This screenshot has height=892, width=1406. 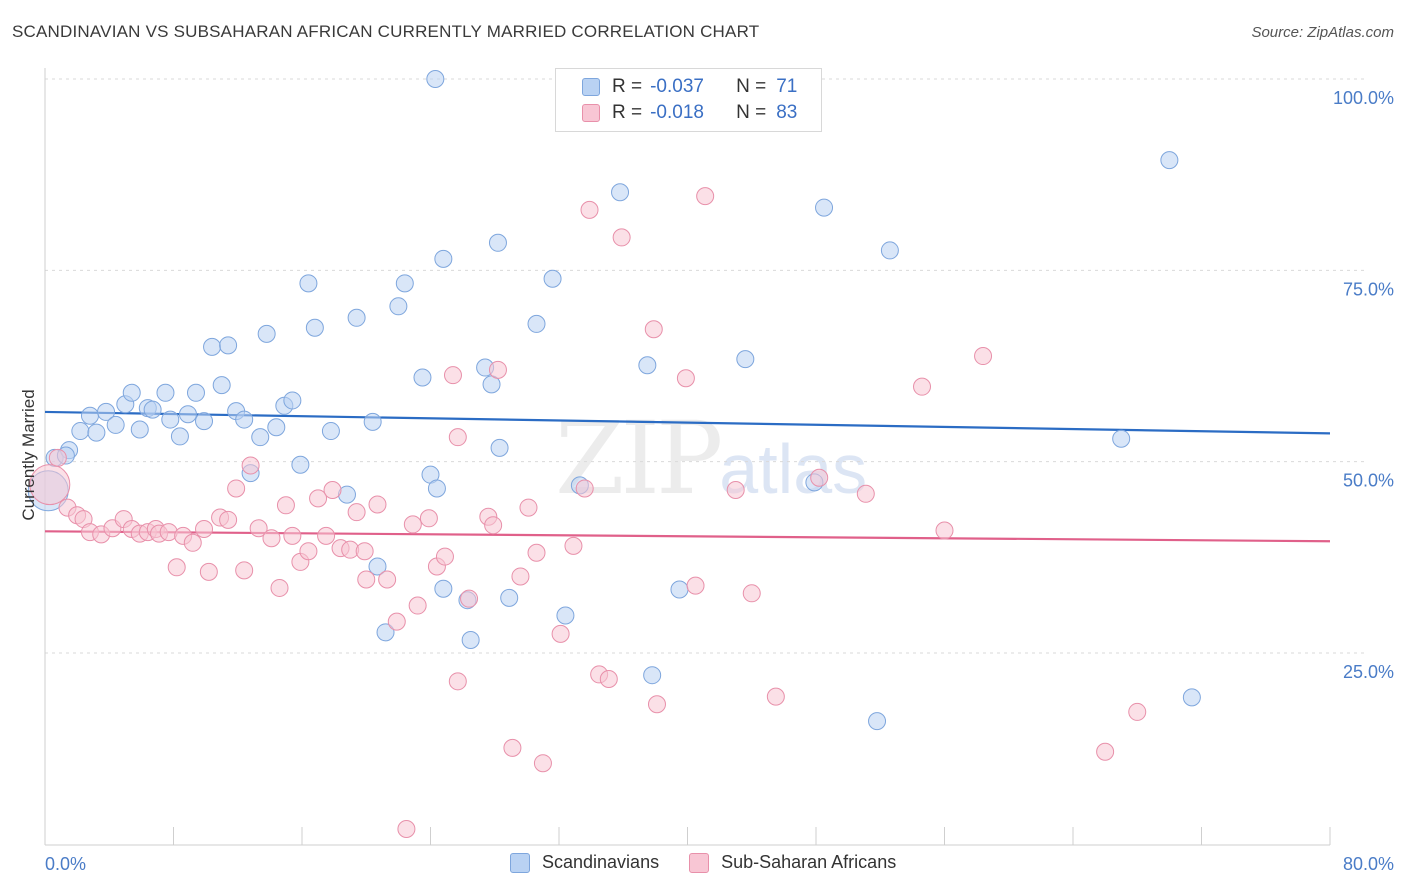 What do you see at coordinates (677, 86) in the screenshot?
I see `legend-r-value-scandinavians: -0.037` at bounding box center [677, 86].